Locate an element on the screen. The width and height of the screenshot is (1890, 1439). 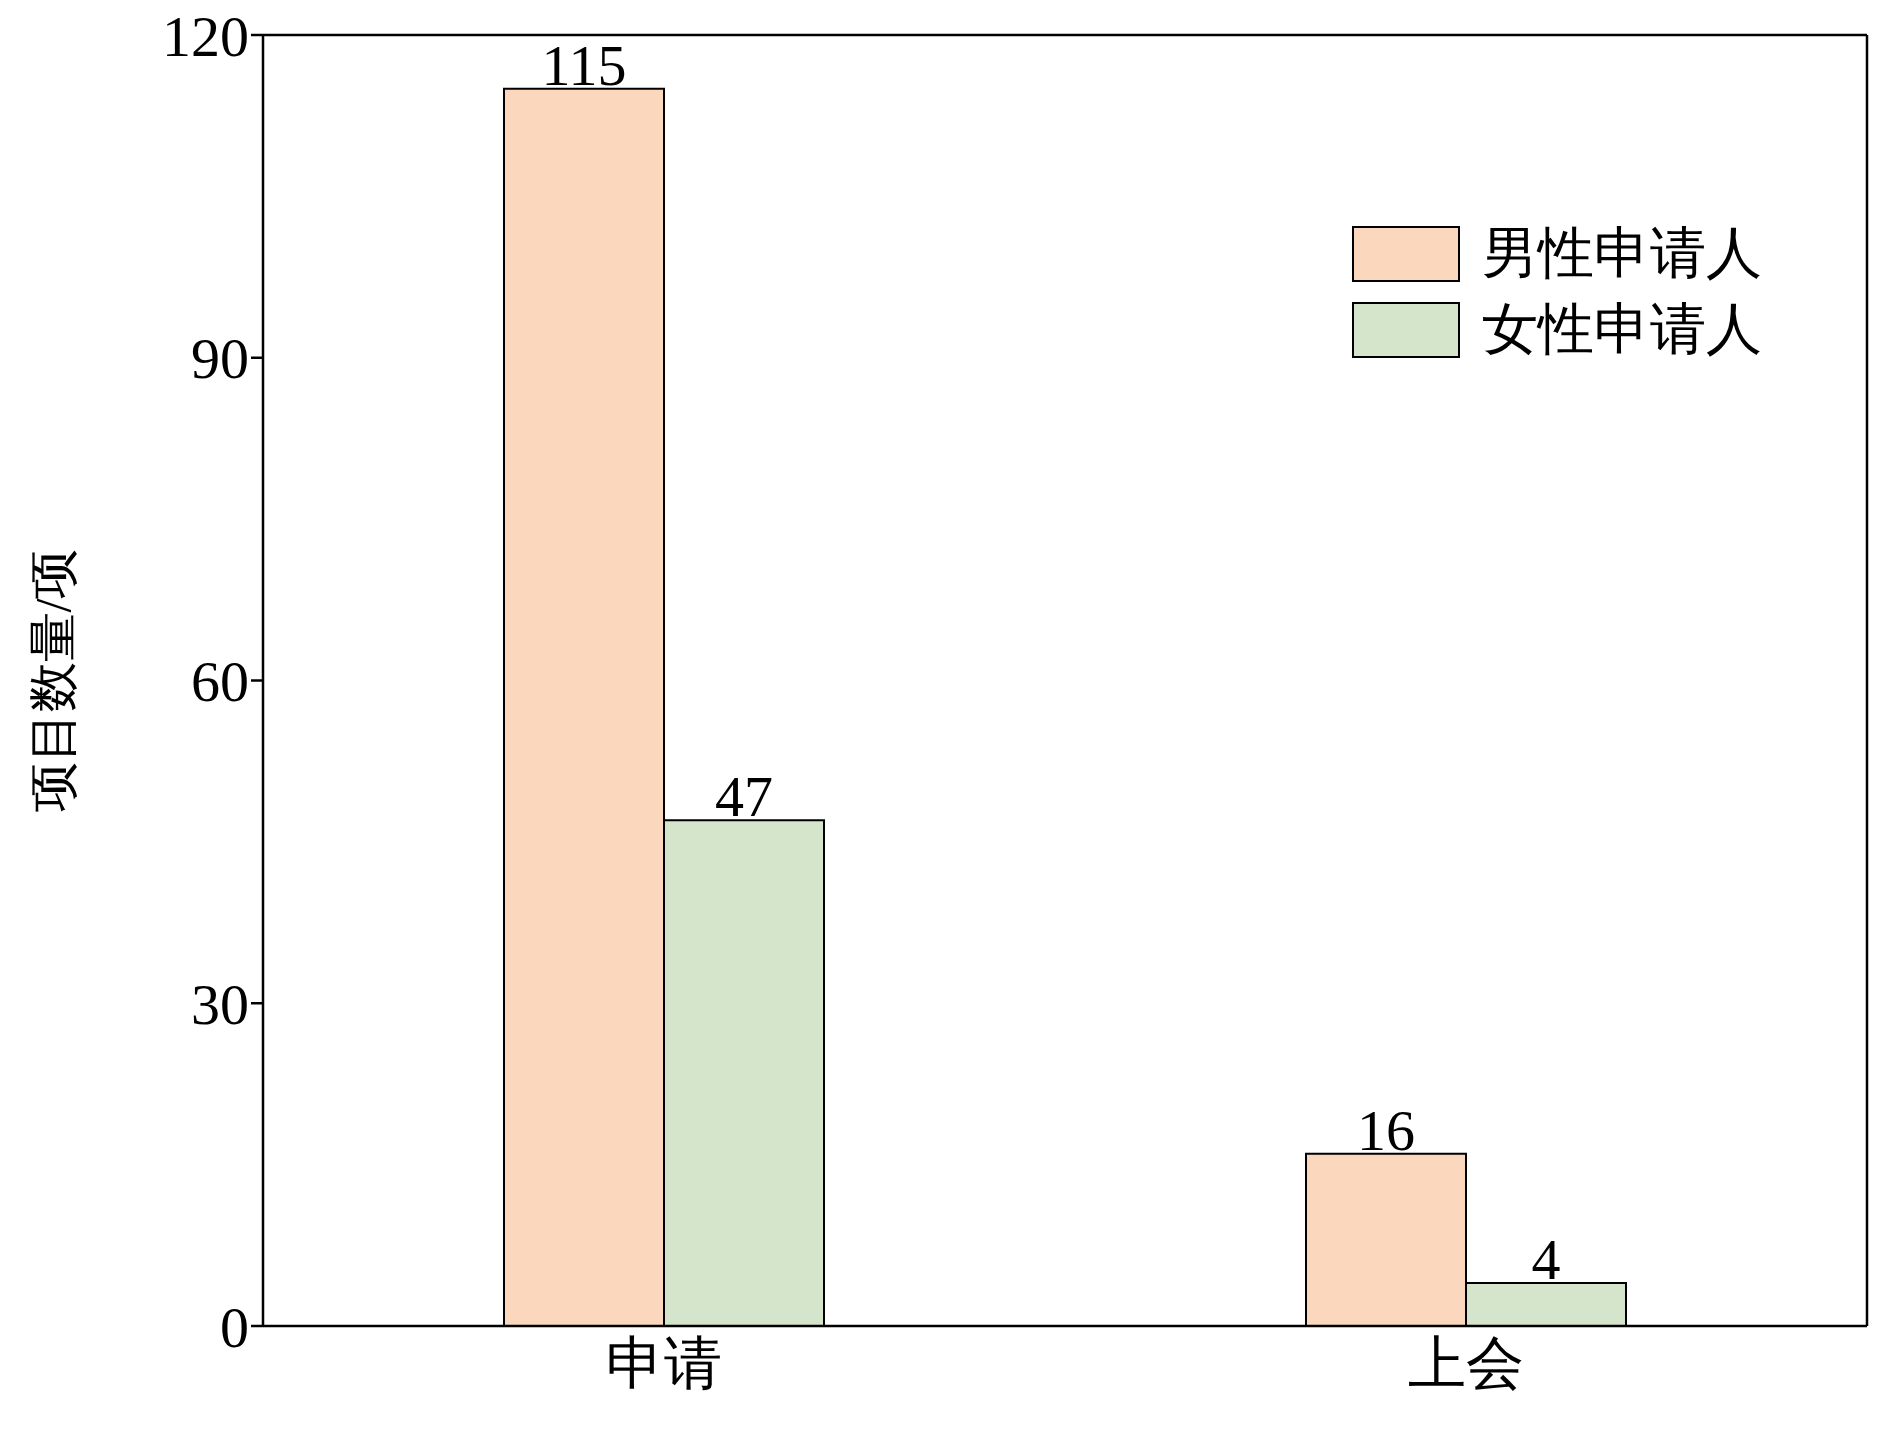
y-tick-label: 120 is located at coordinates (205, 36).